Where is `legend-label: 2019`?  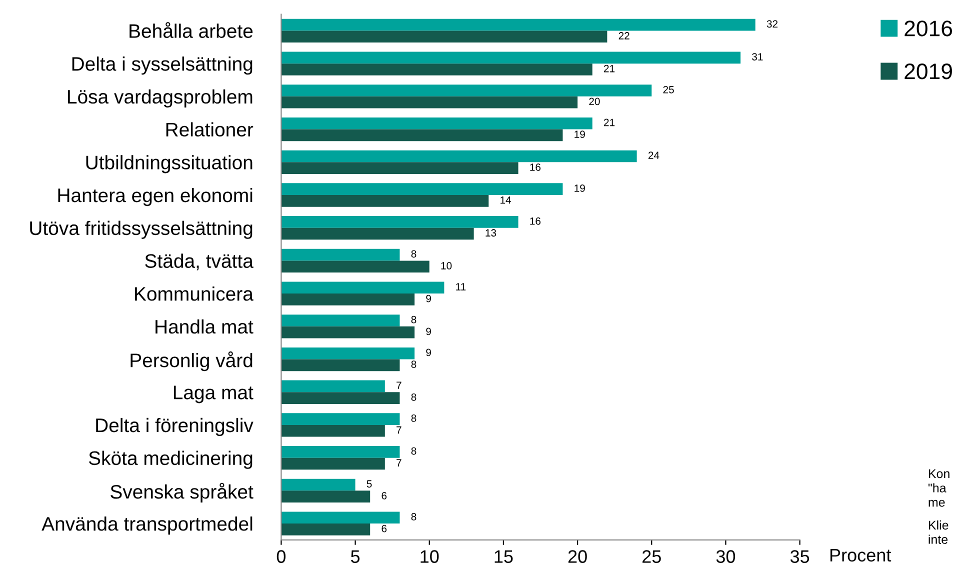
legend-label: 2019 is located at coordinates (928, 72).